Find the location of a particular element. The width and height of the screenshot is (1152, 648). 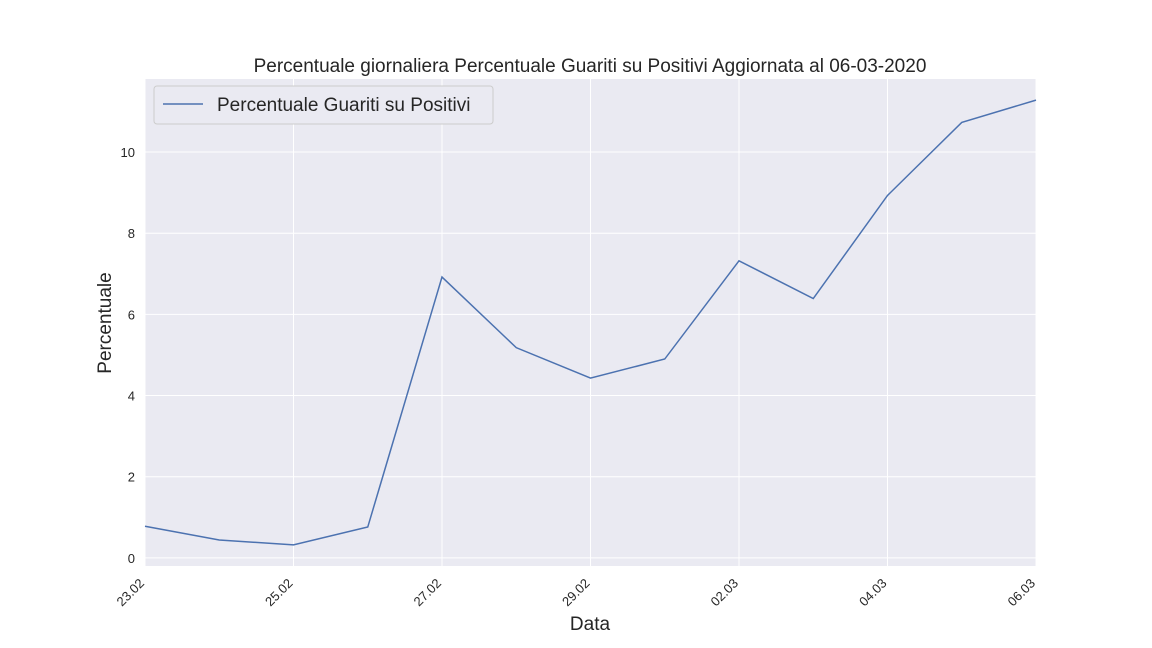

data-point-06.03 is located at coordinates (1036, 100).